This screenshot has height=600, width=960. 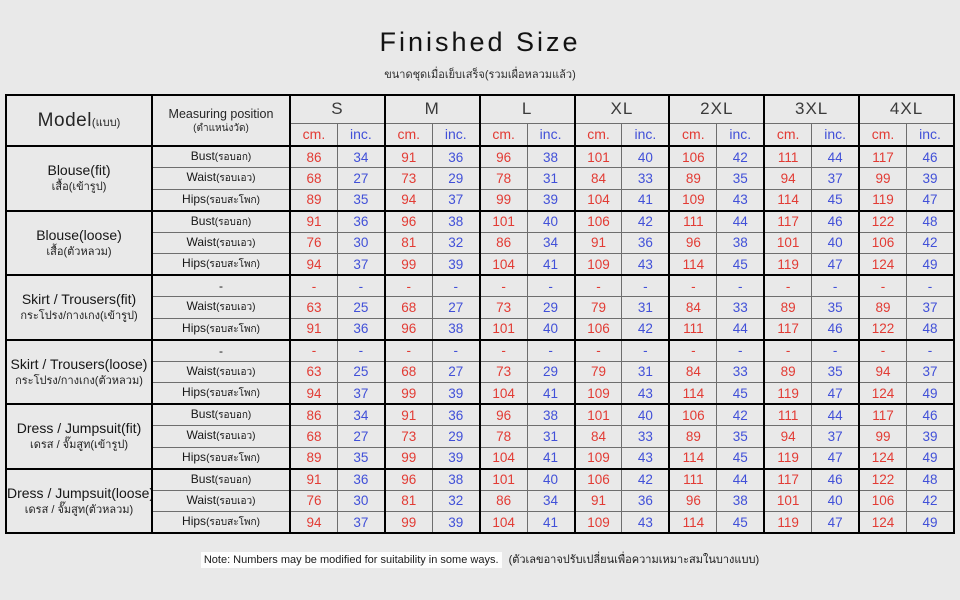 What do you see at coordinates (598, 371) in the screenshot?
I see `value-cm-cell: 79` at bounding box center [598, 371].